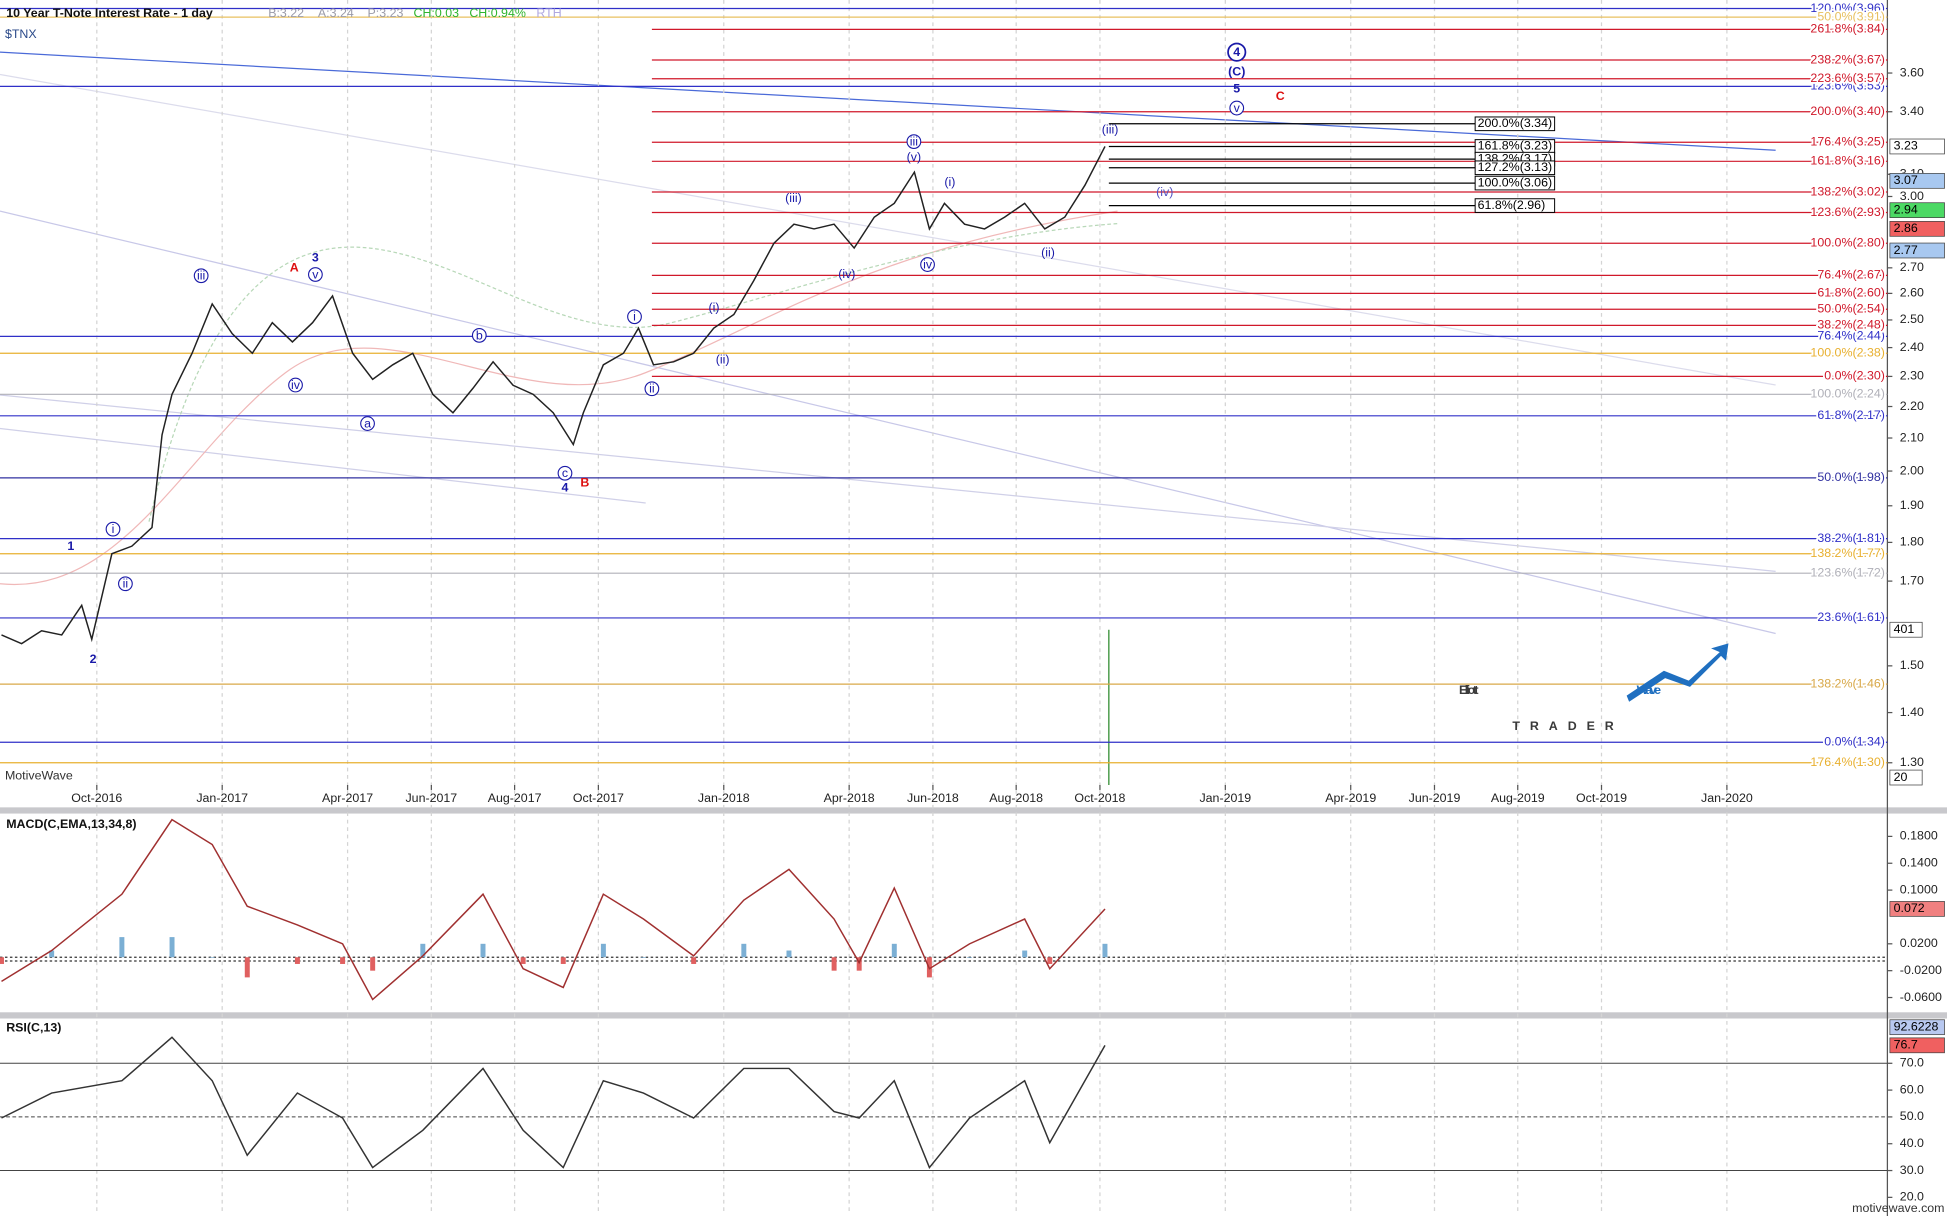  I want to click on wave-label: (iii), so click(793, 198).